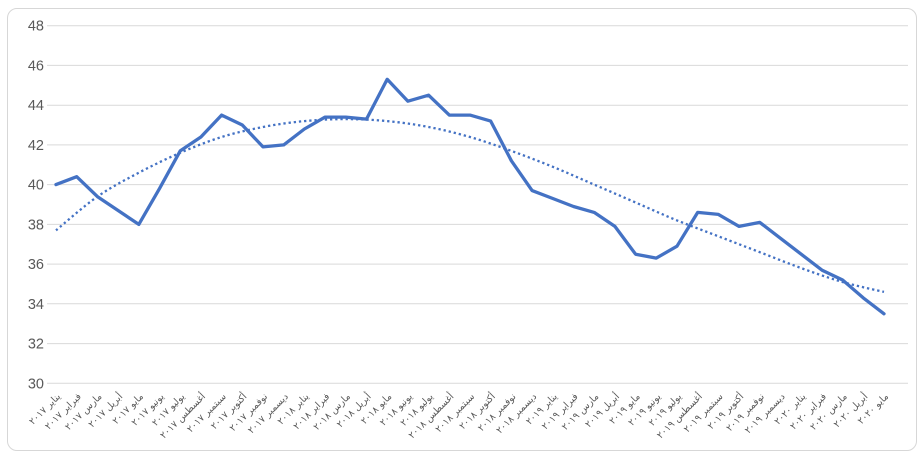 This screenshot has height=465, width=923. What do you see at coordinates (36, 66) in the screenshot?
I see `y-axis-tick-label: 46` at bounding box center [36, 66].